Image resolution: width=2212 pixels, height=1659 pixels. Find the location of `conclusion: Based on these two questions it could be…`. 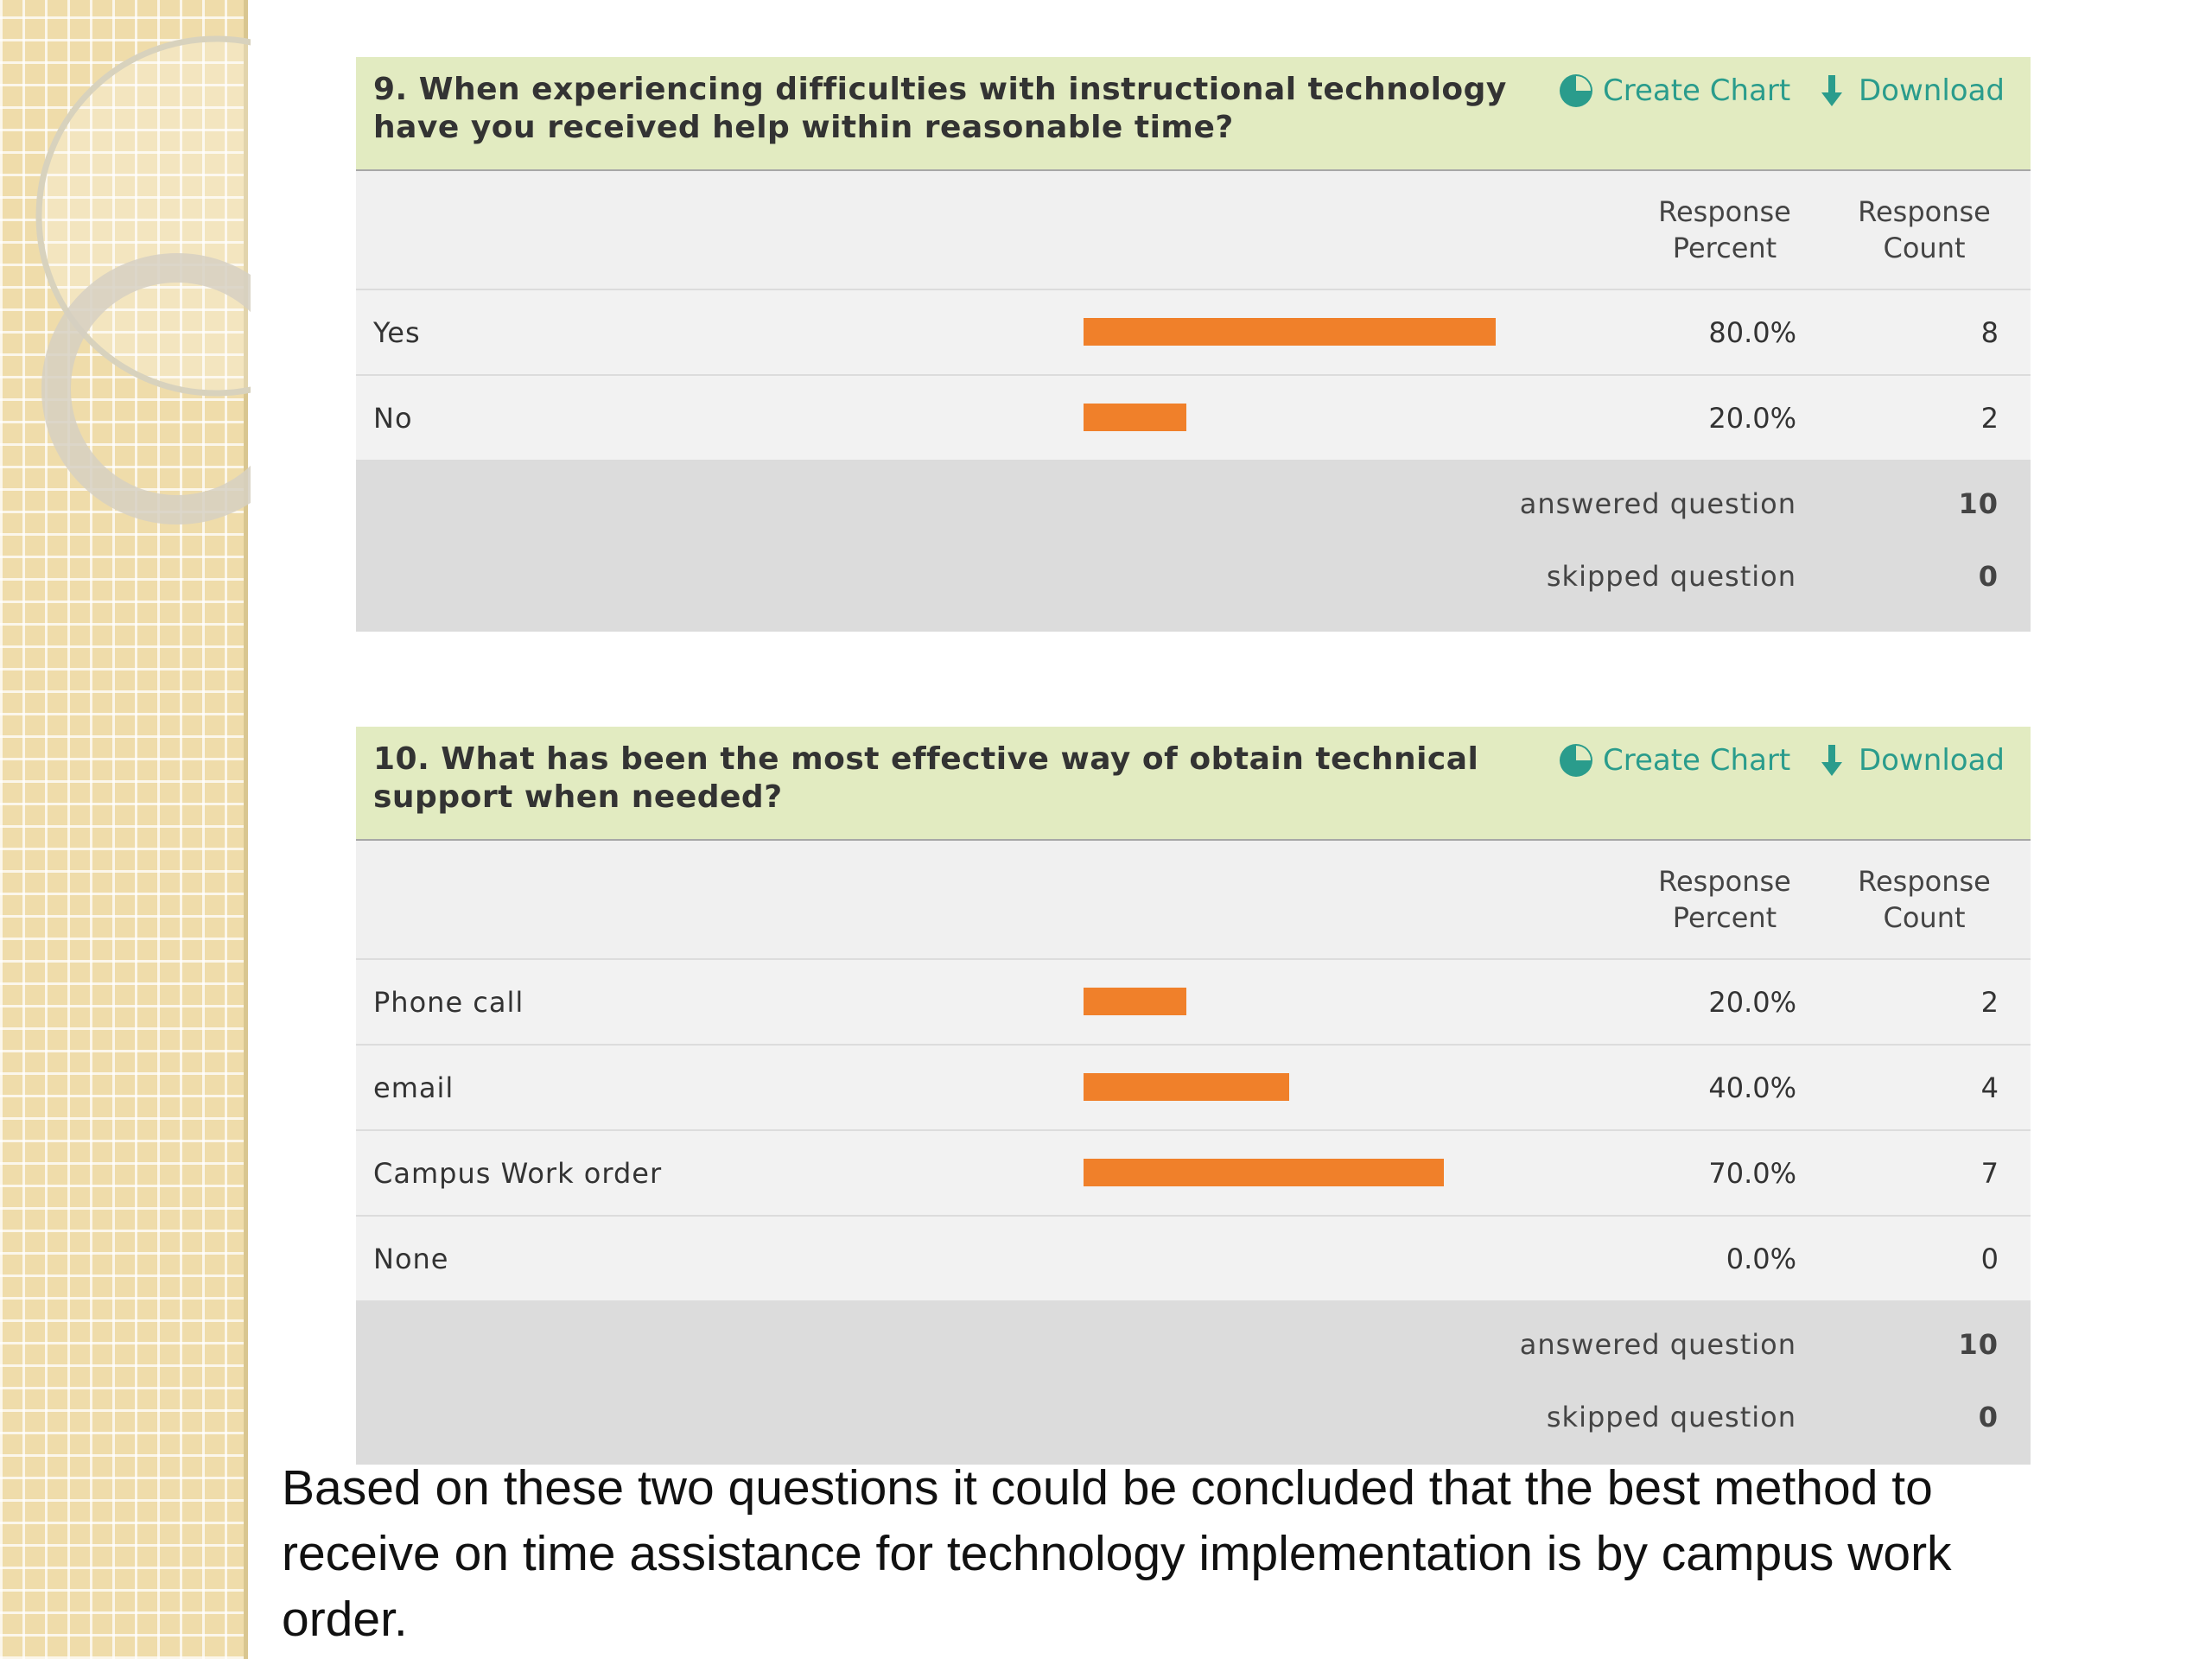

conclusion: Based on these two questions it could be… is located at coordinates (1117, 1553).